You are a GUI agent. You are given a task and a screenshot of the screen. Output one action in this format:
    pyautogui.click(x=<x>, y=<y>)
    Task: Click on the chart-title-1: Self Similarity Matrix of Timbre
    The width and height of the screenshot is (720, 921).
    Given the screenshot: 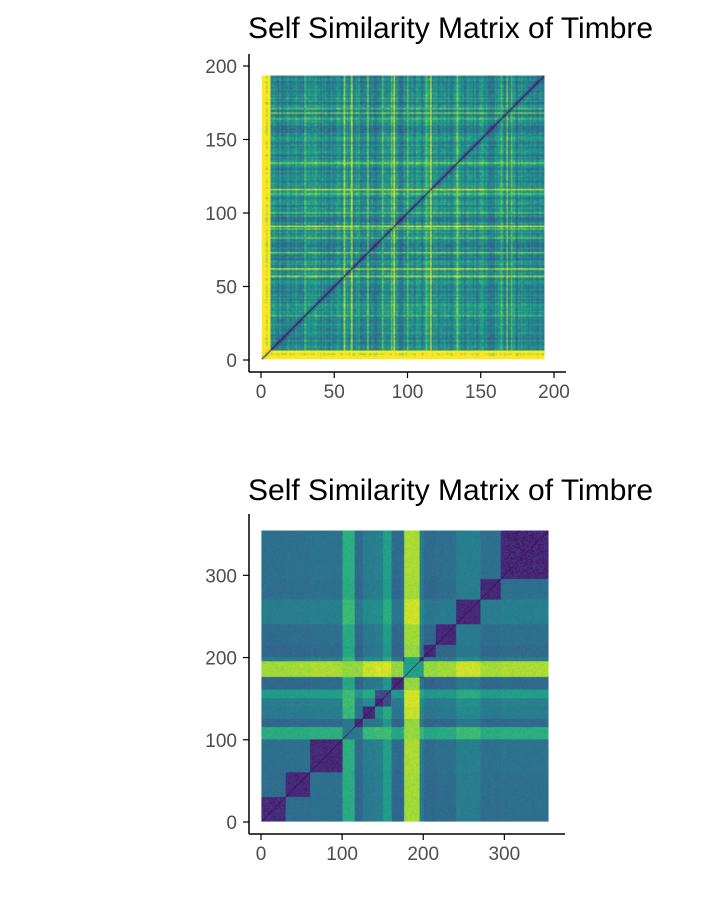 What is the action you would take?
    pyautogui.click(x=451, y=28)
    